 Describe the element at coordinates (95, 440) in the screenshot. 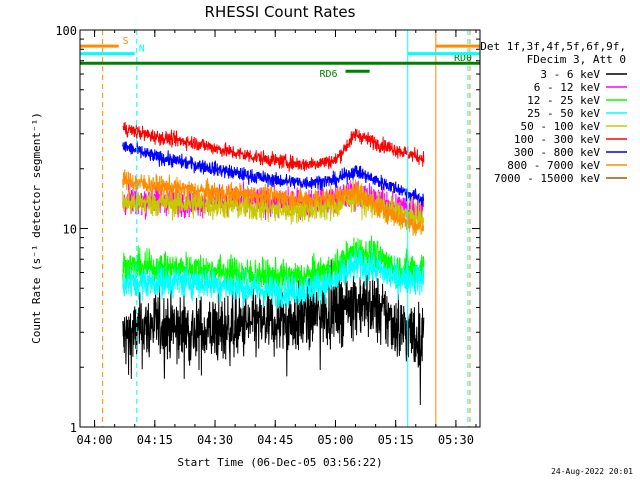

I see `x-tick-label-0: 04:00` at that location.